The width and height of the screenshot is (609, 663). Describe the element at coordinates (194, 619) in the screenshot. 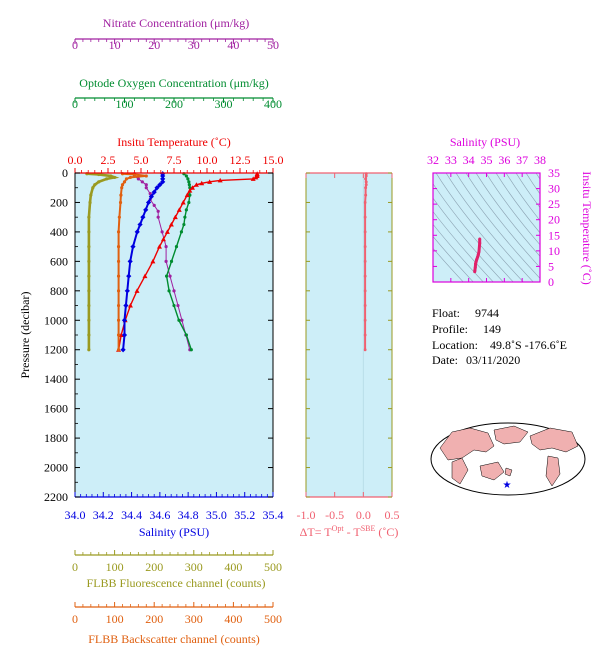

I see `backscatter-tick-label: 300` at that location.